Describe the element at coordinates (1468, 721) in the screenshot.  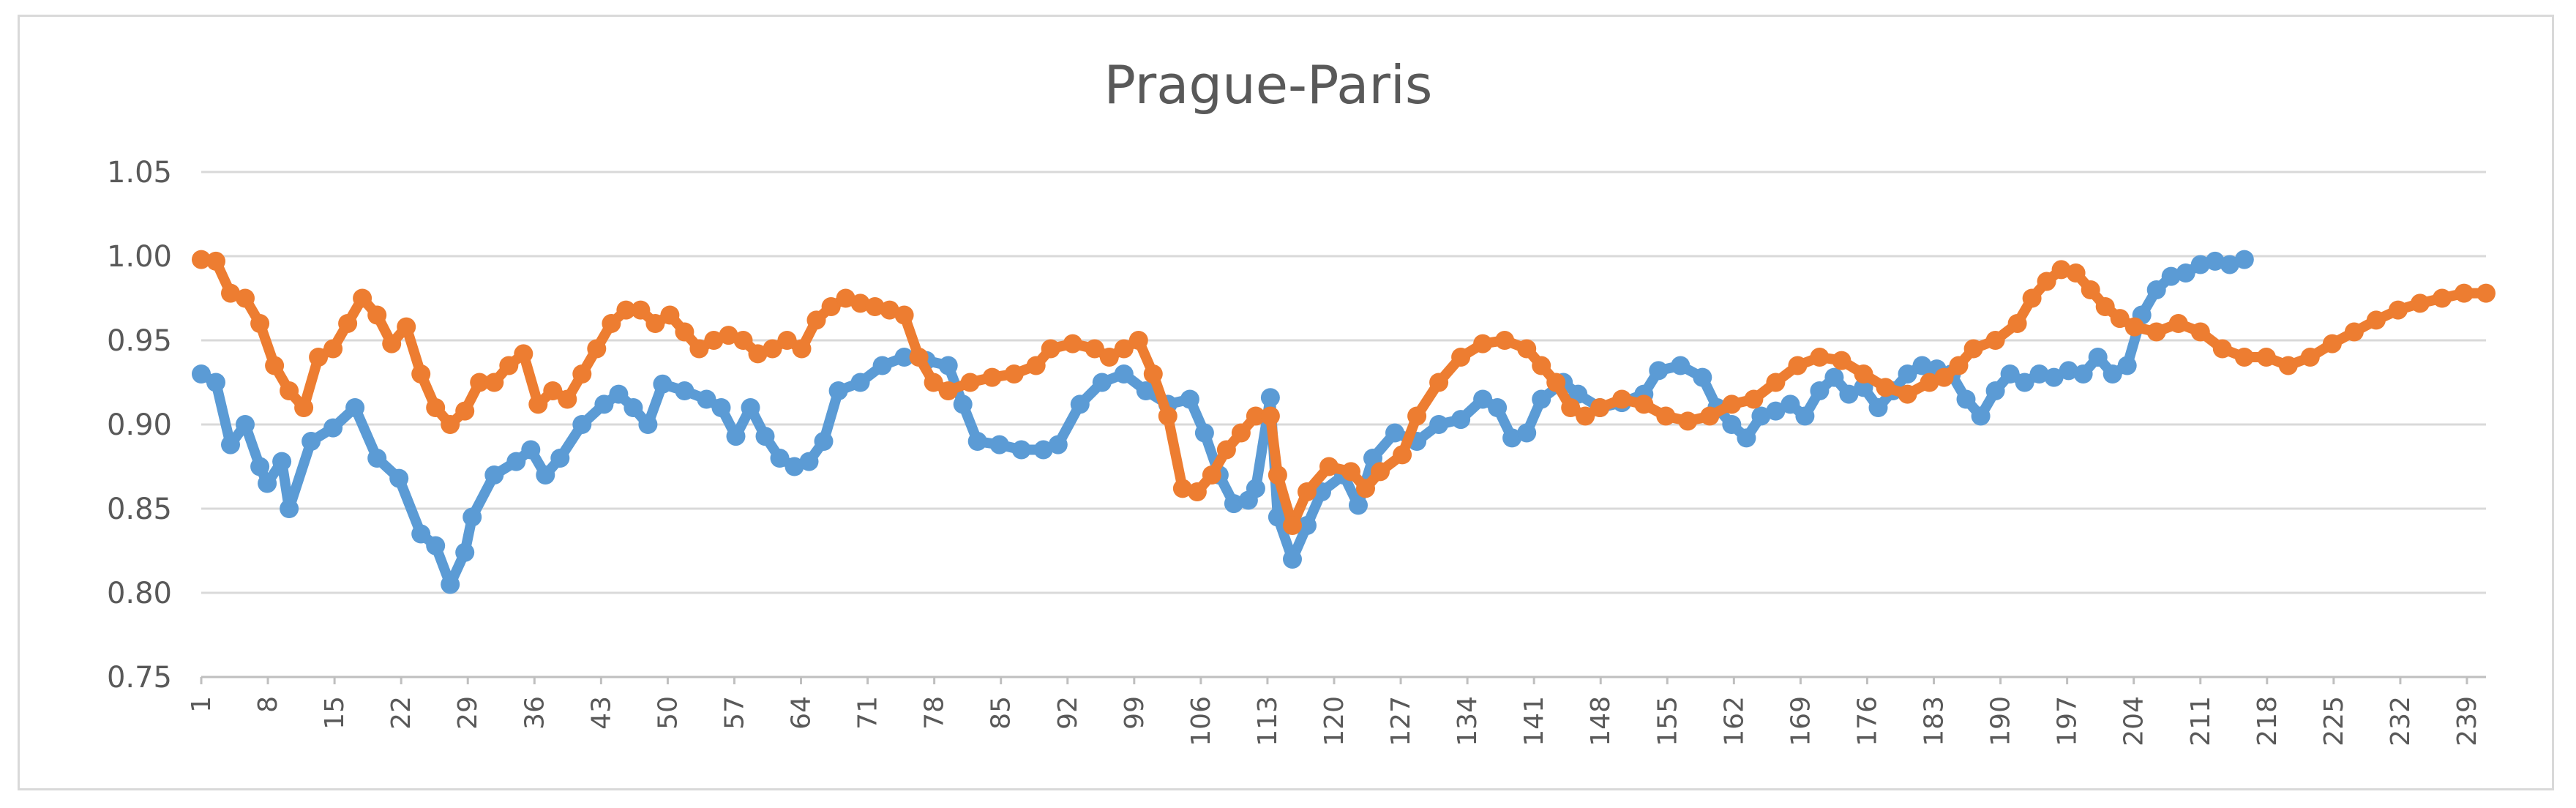
I see `x-tick-label: 134` at that location.